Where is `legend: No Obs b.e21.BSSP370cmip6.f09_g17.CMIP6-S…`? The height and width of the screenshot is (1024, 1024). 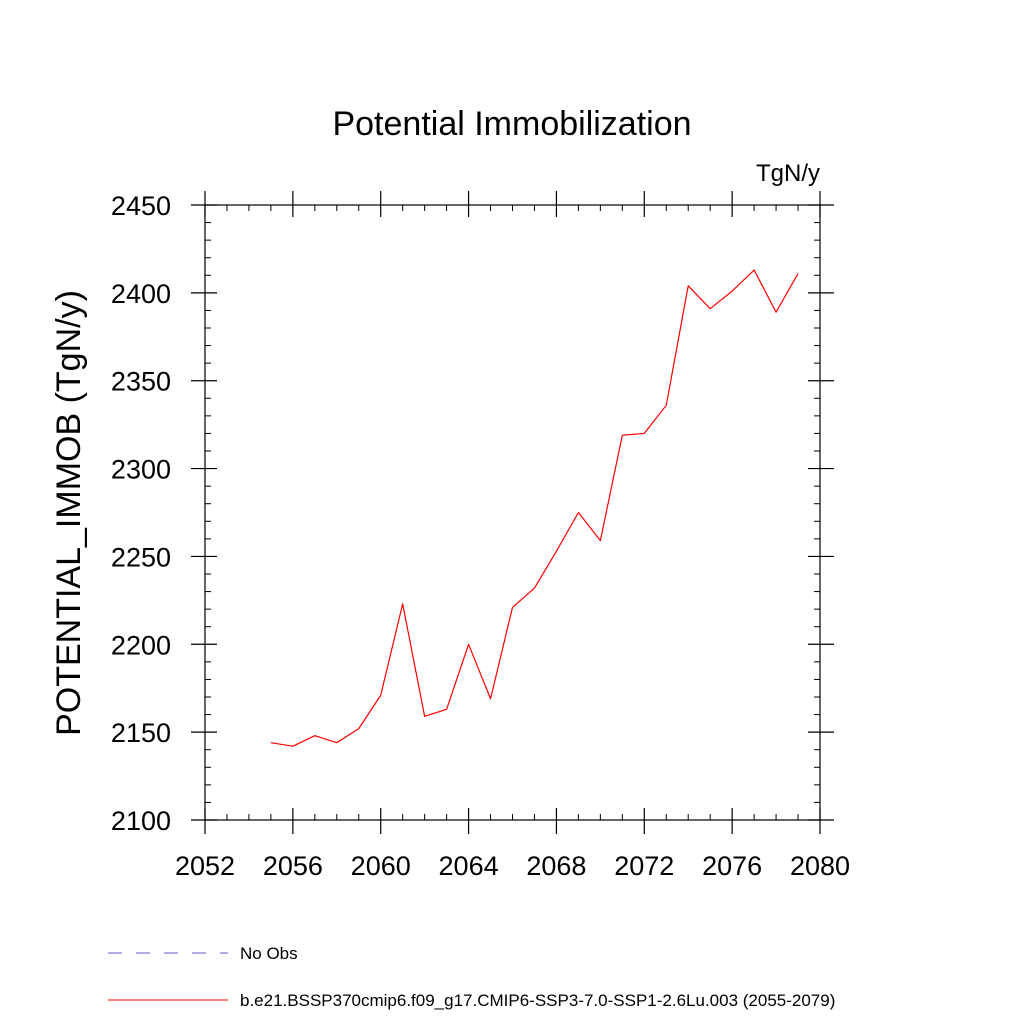
legend: No Obs b.e21.BSSP370cmip6.f09_g17.CMIP6-S… is located at coordinates (471, 977).